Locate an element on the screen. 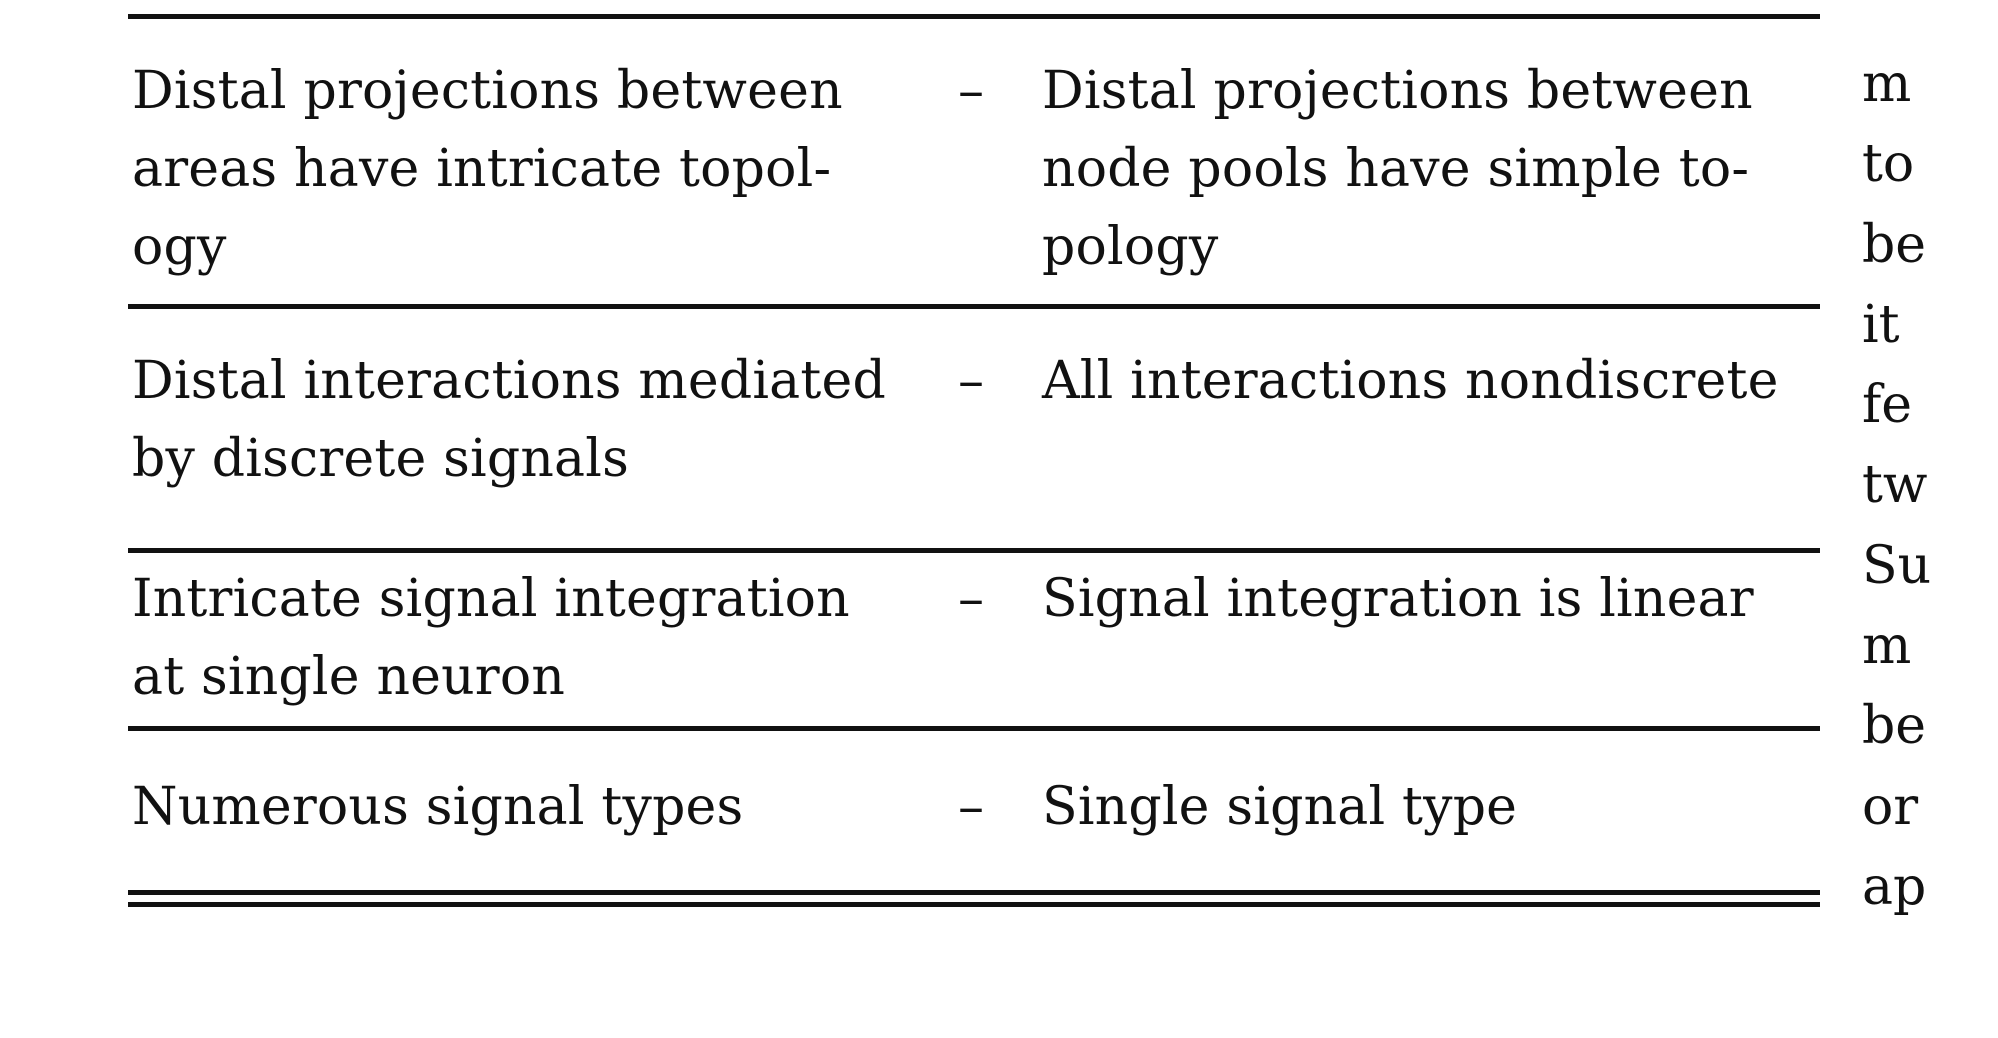 The height and width of the screenshot is (1038, 1998). row-3-right-cell: Signal integration is linear is located at coordinates (1398, 599).